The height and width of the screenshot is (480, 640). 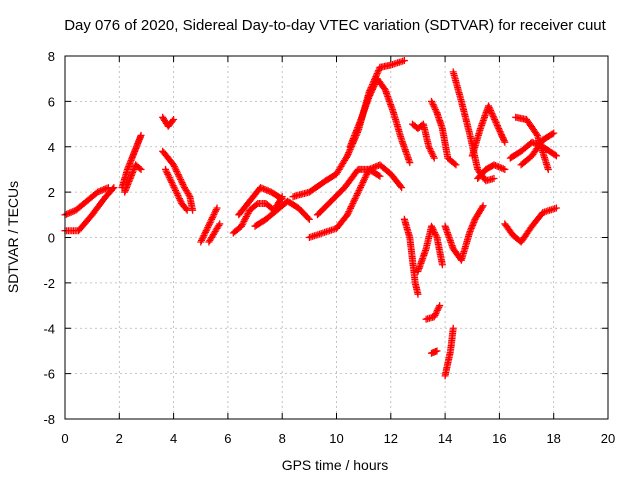 I want to click on track-t08, so click(x=209, y=225).